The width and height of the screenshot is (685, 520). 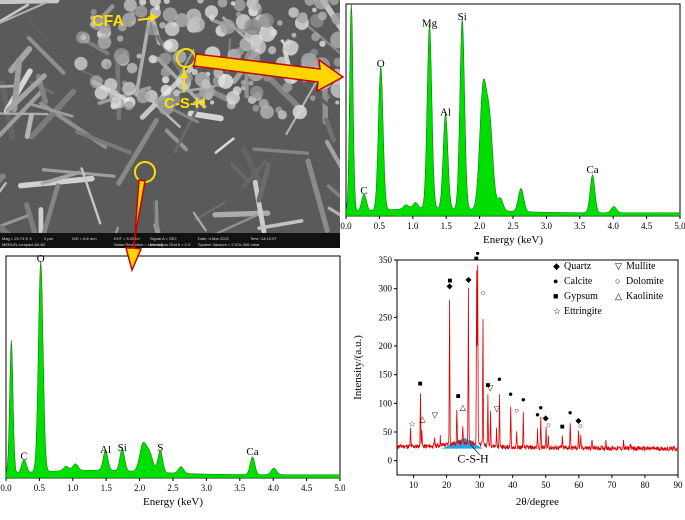 What do you see at coordinates (583, 311) in the screenshot?
I see `legend-label: Ettringite` at bounding box center [583, 311].